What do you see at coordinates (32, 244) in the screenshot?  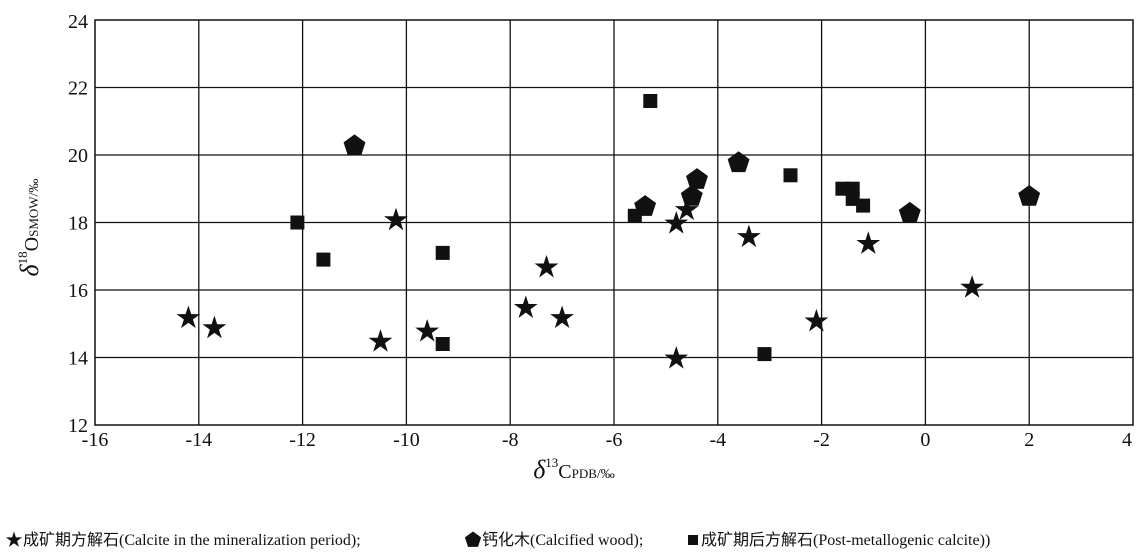 I see `y-axis-label-main: O` at bounding box center [32, 244].